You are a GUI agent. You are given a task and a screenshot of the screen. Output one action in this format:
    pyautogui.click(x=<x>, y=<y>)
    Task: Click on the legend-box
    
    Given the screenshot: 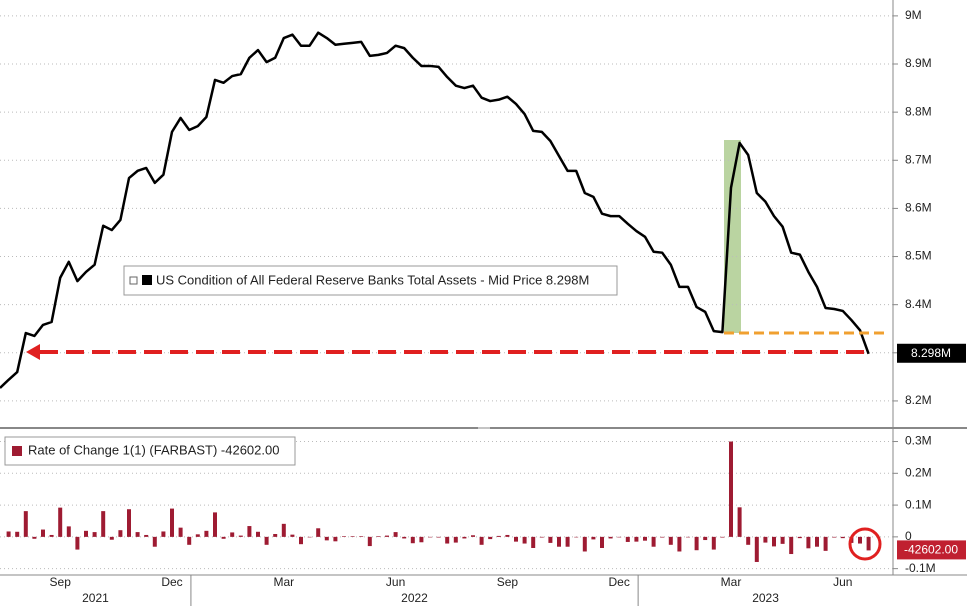 What is the action you would take?
    pyautogui.click(x=370, y=280)
    